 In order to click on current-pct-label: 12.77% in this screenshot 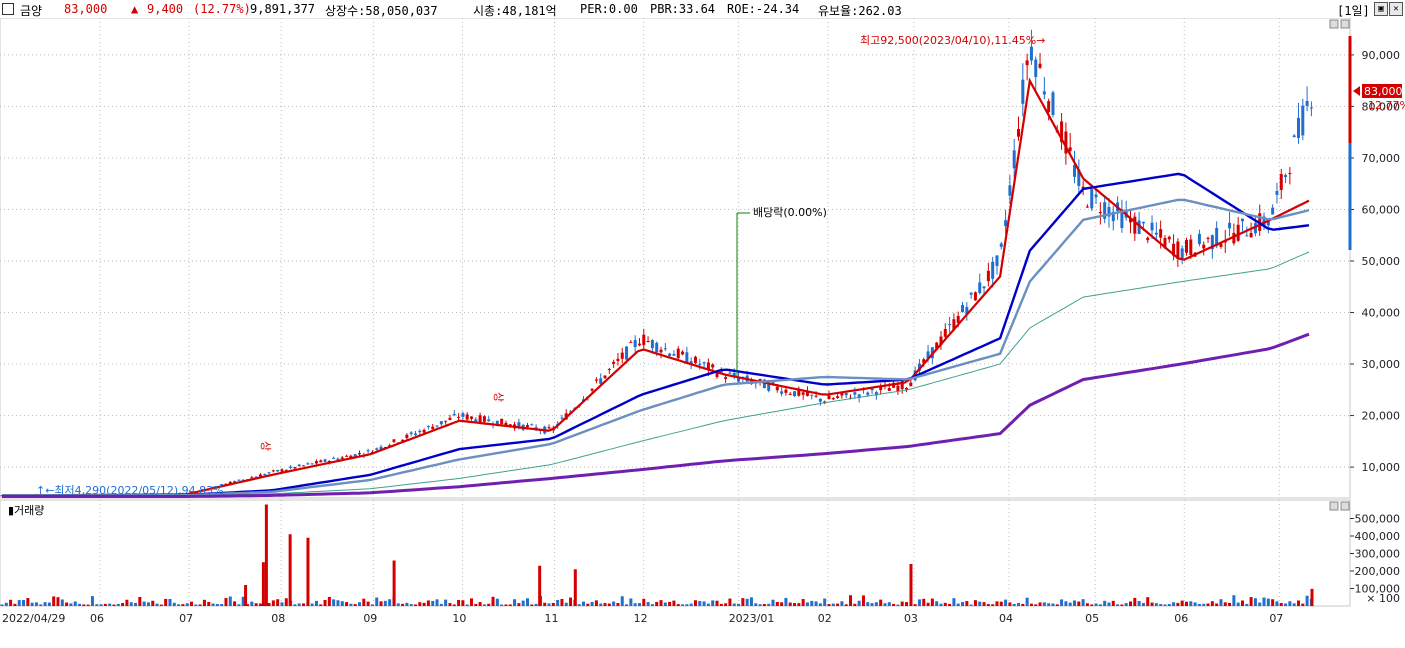, I will do `click(1386, 105)`.